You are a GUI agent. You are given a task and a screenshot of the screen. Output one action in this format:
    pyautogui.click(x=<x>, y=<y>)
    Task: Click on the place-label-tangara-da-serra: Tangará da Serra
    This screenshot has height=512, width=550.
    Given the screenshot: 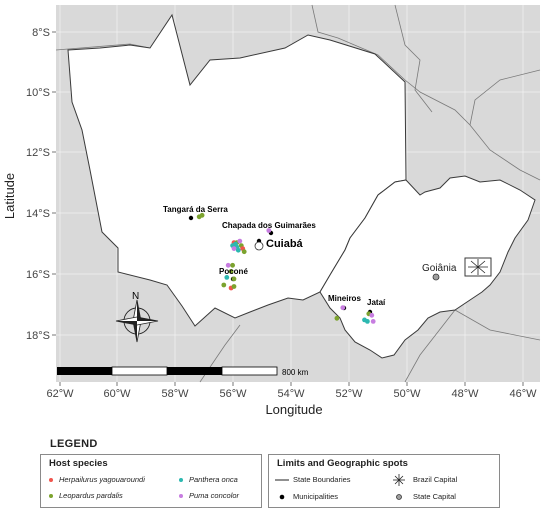 What is the action you would take?
    pyautogui.click(x=195, y=209)
    